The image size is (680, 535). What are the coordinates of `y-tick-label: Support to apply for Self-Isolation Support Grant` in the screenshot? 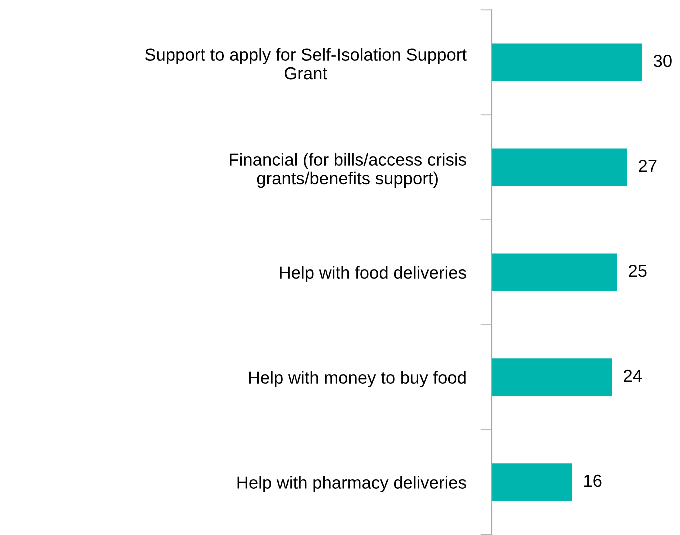 It's located at (306, 64).